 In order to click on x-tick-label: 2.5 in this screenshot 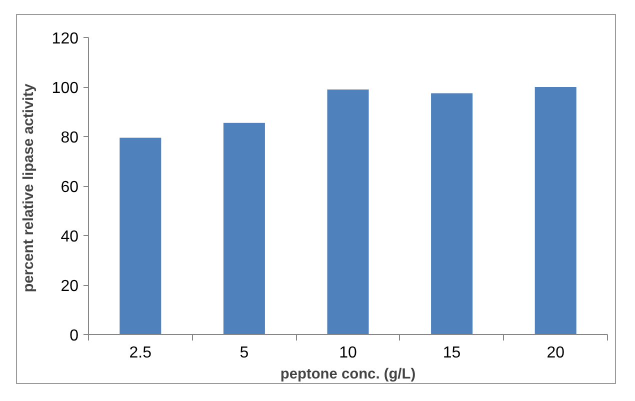, I will do `click(140, 353)`.